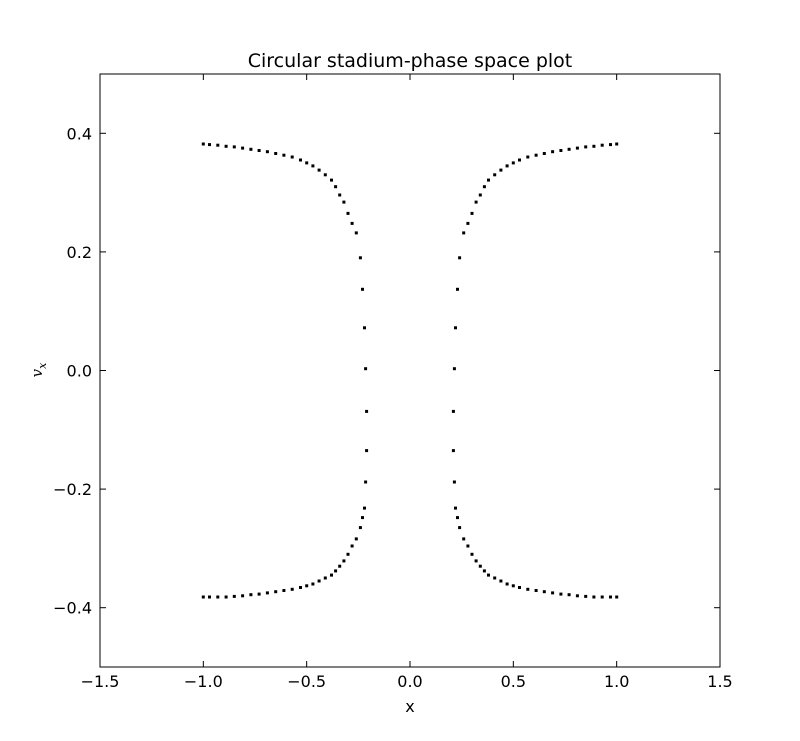 The image size is (800, 741). What do you see at coordinates (79, 371) in the screenshot?
I see `y-tick-label: 0.0` at bounding box center [79, 371].